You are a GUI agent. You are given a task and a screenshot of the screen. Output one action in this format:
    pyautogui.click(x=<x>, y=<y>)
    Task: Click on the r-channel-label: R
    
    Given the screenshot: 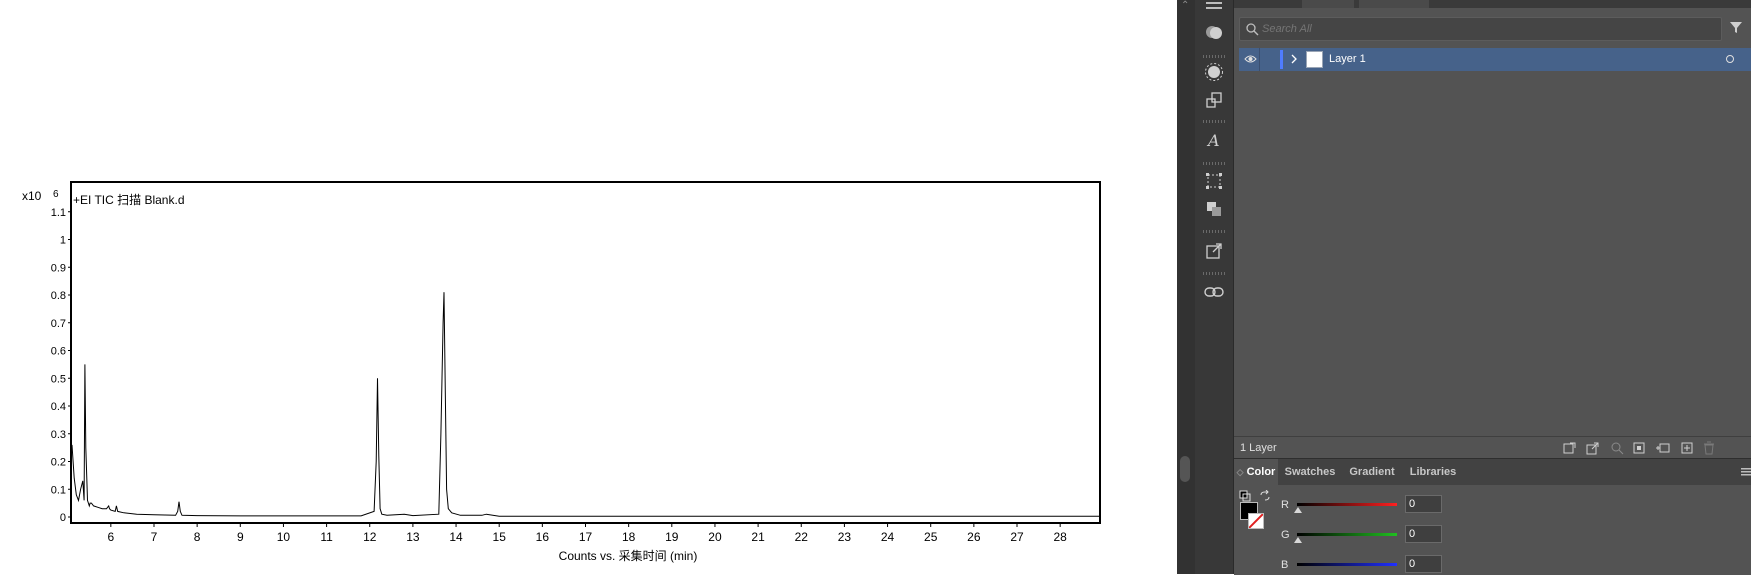 What is the action you would take?
    pyautogui.click(x=1285, y=505)
    